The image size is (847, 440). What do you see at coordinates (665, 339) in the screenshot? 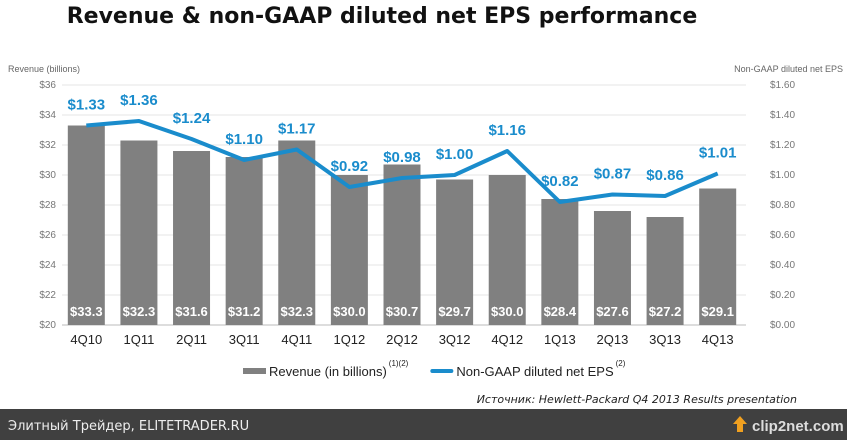
I see `x-tick-label: 3Q13` at bounding box center [665, 339].